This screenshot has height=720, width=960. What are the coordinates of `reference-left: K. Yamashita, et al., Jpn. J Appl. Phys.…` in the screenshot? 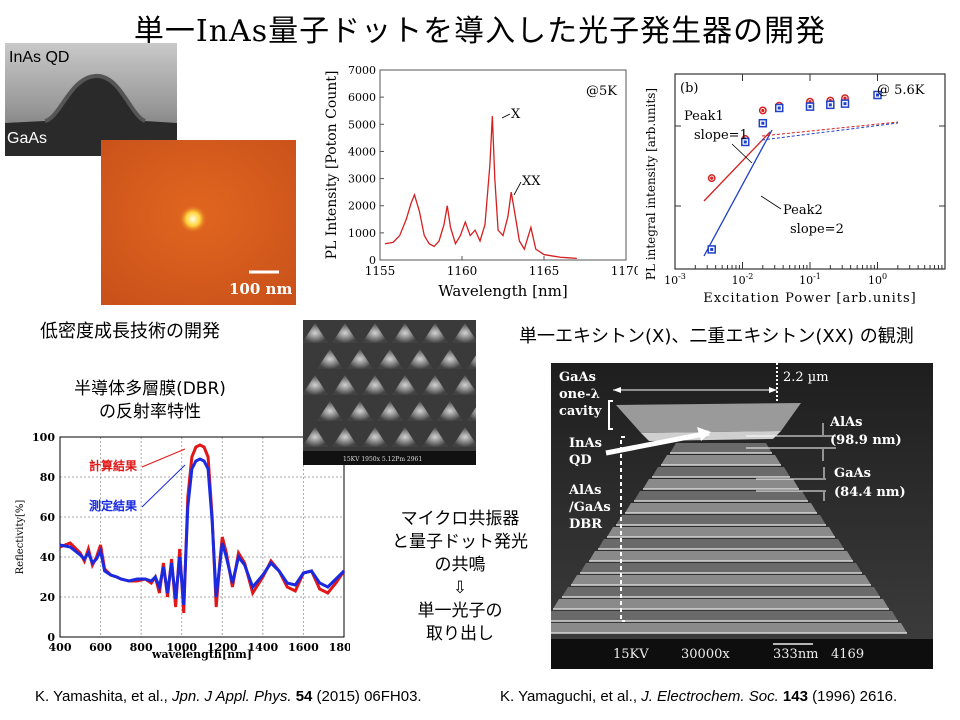 It's located at (228, 696).